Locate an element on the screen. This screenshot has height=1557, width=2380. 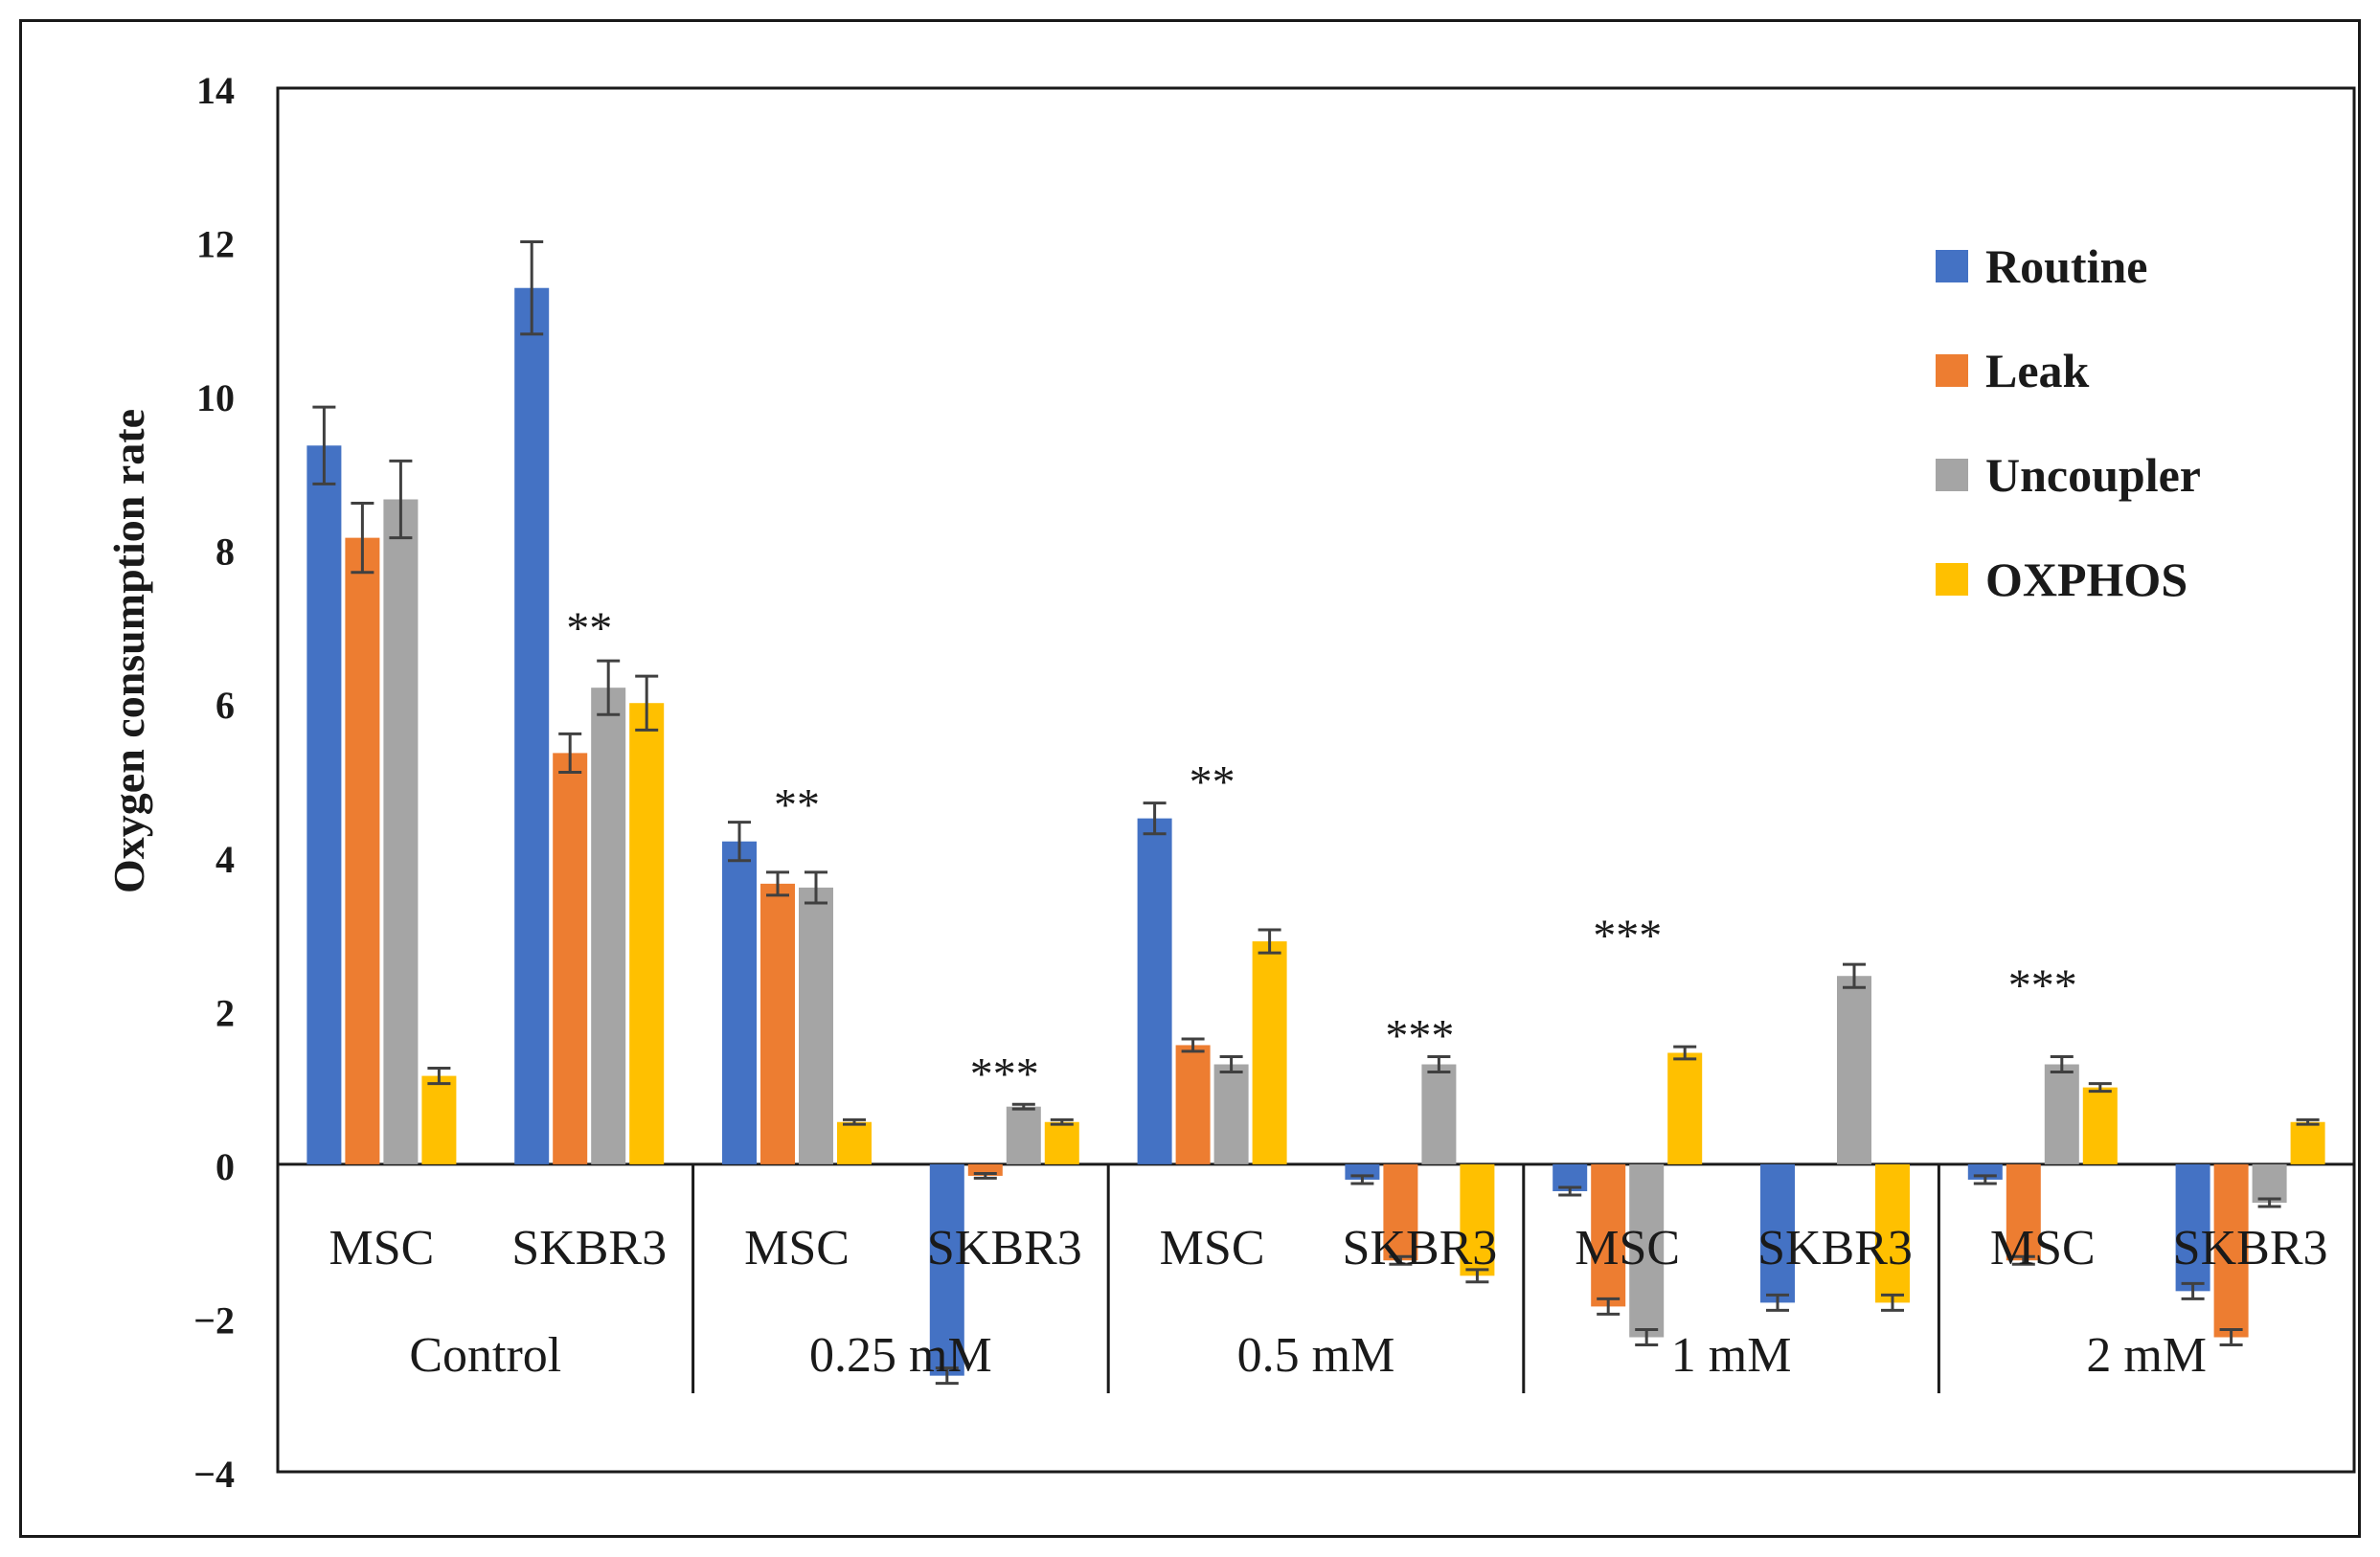
group-label: 0.25 mM is located at coordinates (900, 1355).